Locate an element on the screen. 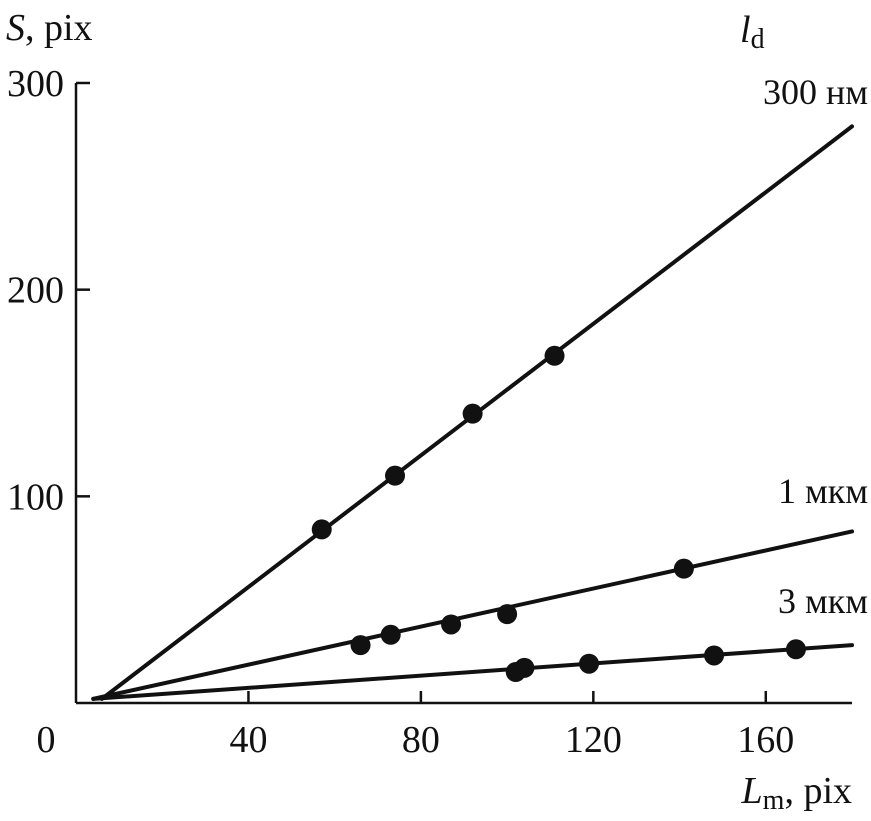 This screenshot has width=871, height=821. x-axis-title: Lm, pix is located at coordinates (796, 793).